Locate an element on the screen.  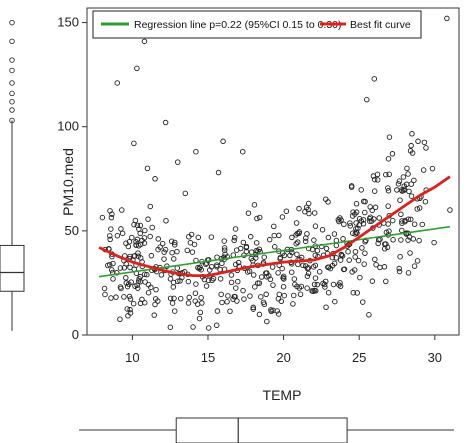
legend-label-best-fit: Best fit curve is located at coordinates (380, 25).